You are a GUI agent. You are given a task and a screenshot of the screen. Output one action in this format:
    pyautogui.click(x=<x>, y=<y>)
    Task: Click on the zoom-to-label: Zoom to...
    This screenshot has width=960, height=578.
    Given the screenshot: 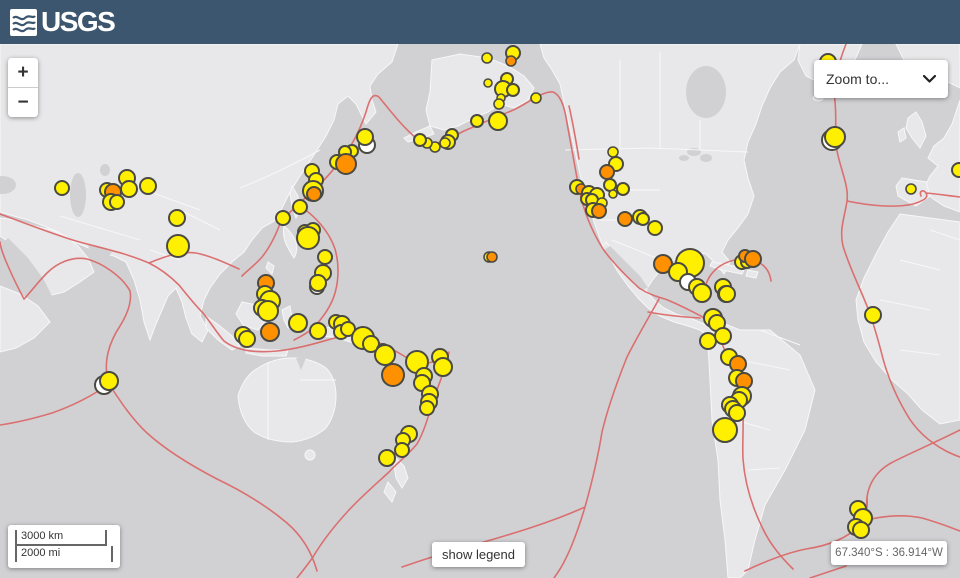 What is the action you would take?
    pyautogui.click(x=858, y=79)
    